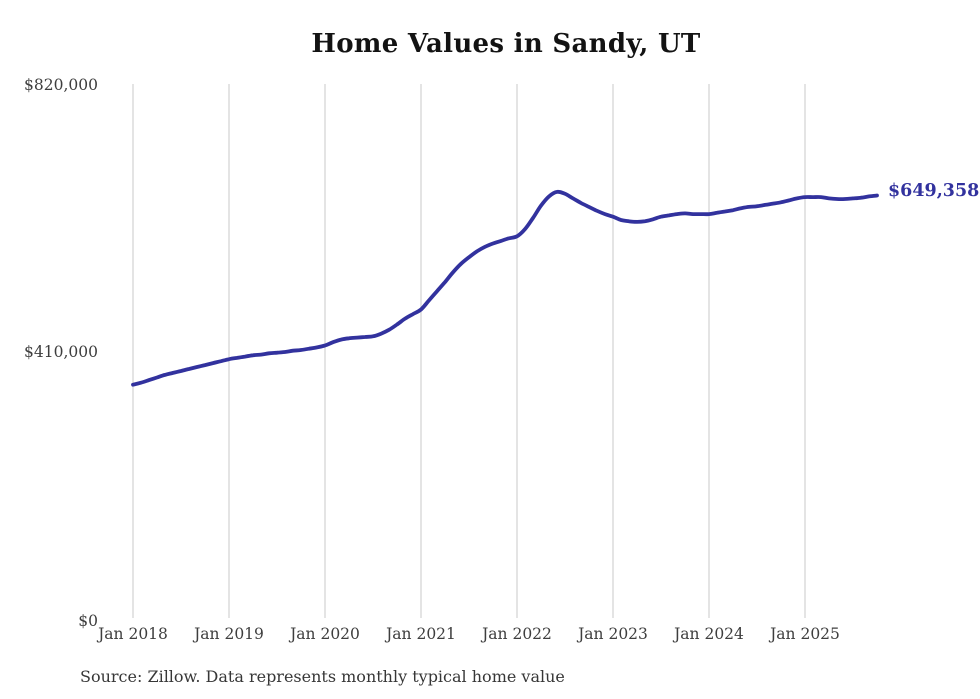  I want to click on x-tick-label: Jan 2022, so click(517, 634).